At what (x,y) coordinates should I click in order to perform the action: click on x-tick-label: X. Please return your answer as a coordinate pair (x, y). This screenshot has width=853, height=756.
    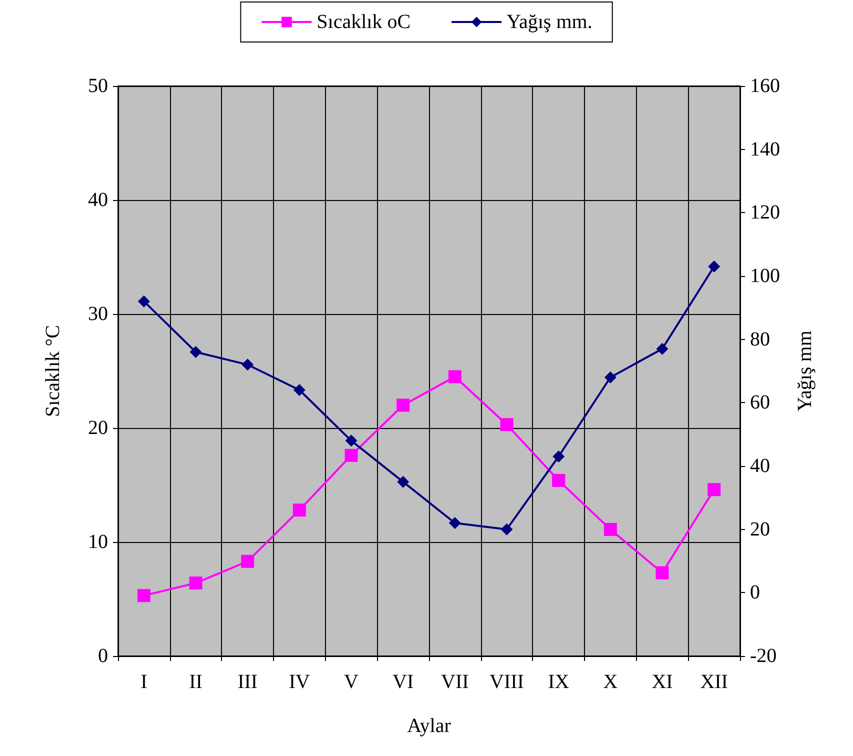
    Looking at the image, I should click on (610, 682).